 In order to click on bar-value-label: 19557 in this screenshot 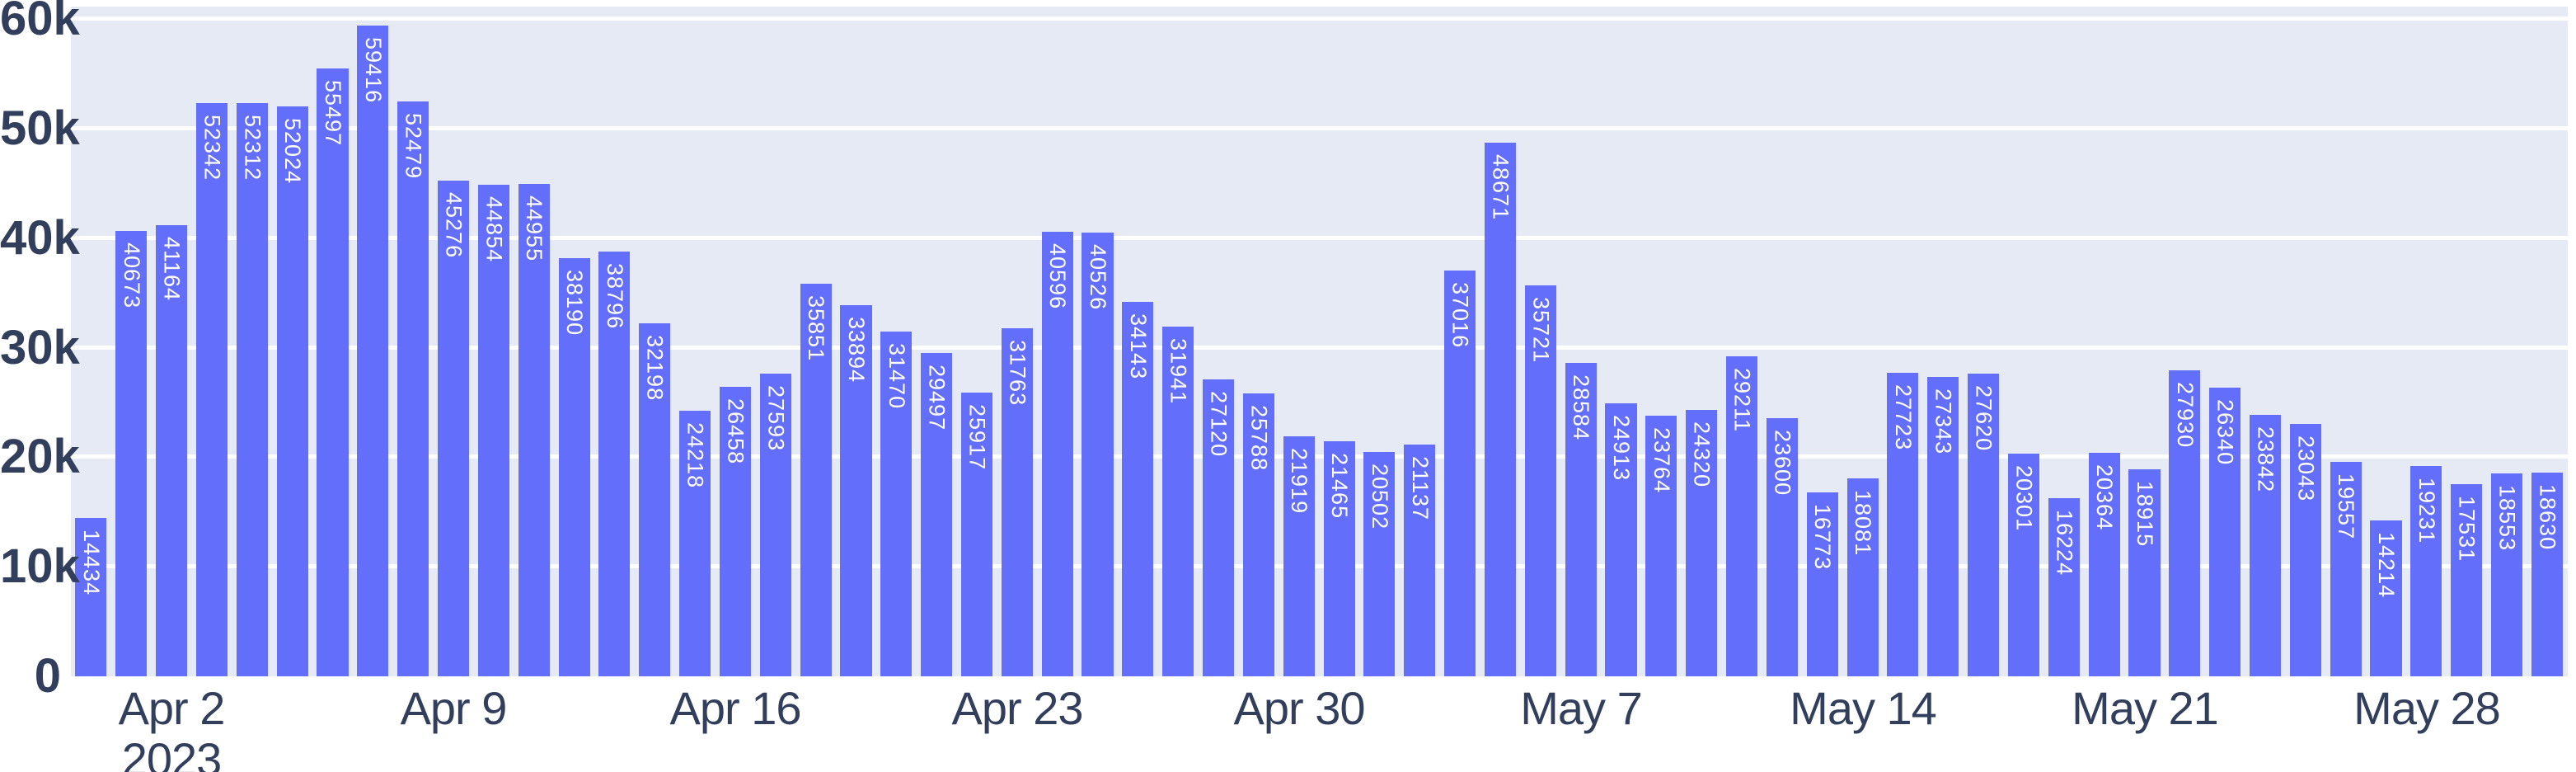, I will do `click(2347, 506)`.